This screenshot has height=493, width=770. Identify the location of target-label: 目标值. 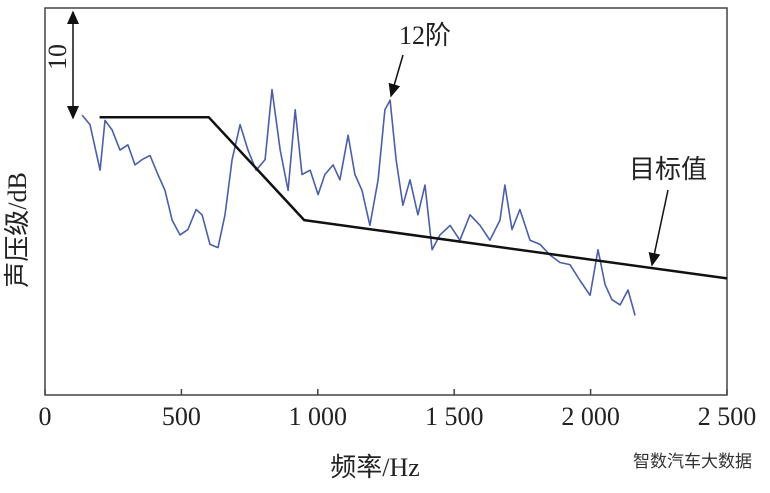
(668, 169).